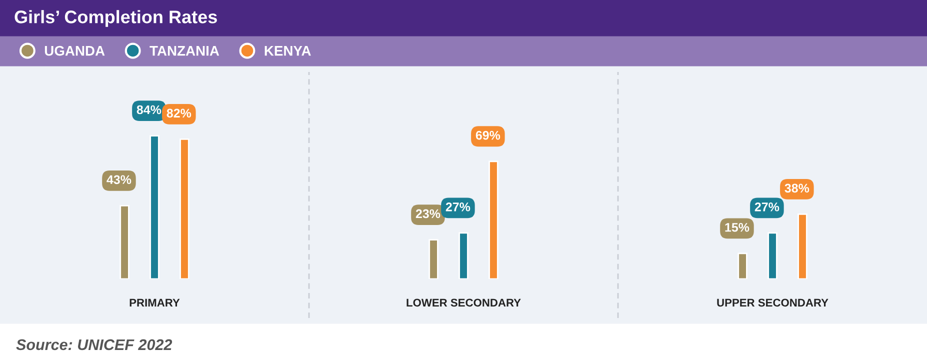 Image resolution: width=927 pixels, height=364 pixels. Describe the element at coordinates (119, 179) in the screenshot. I see `data-label: 43%` at that location.